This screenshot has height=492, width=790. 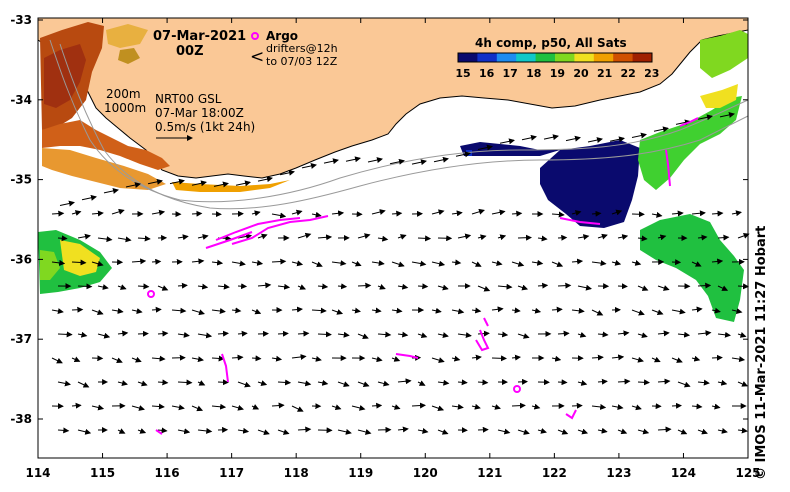 What do you see at coordinates (21, 339) in the screenshot?
I see `y-axis-tick-label: -37` at bounding box center [21, 339].